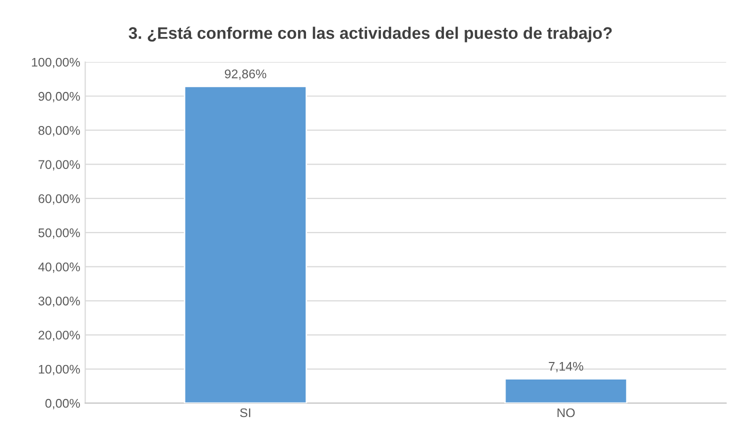  What do you see at coordinates (245, 74) in the screenshot?
I see `data-label: 92,86%` at bounding box center [245, 74].